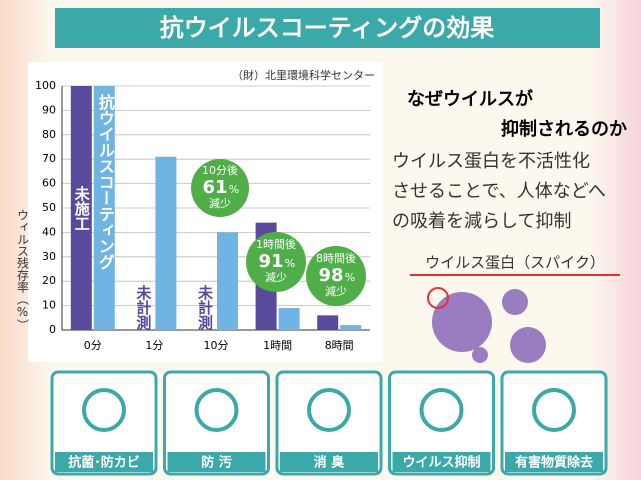 The image size is (641, 480). I want to click on title: 抗ウイルスコーティングの効果, so click(327, 28).